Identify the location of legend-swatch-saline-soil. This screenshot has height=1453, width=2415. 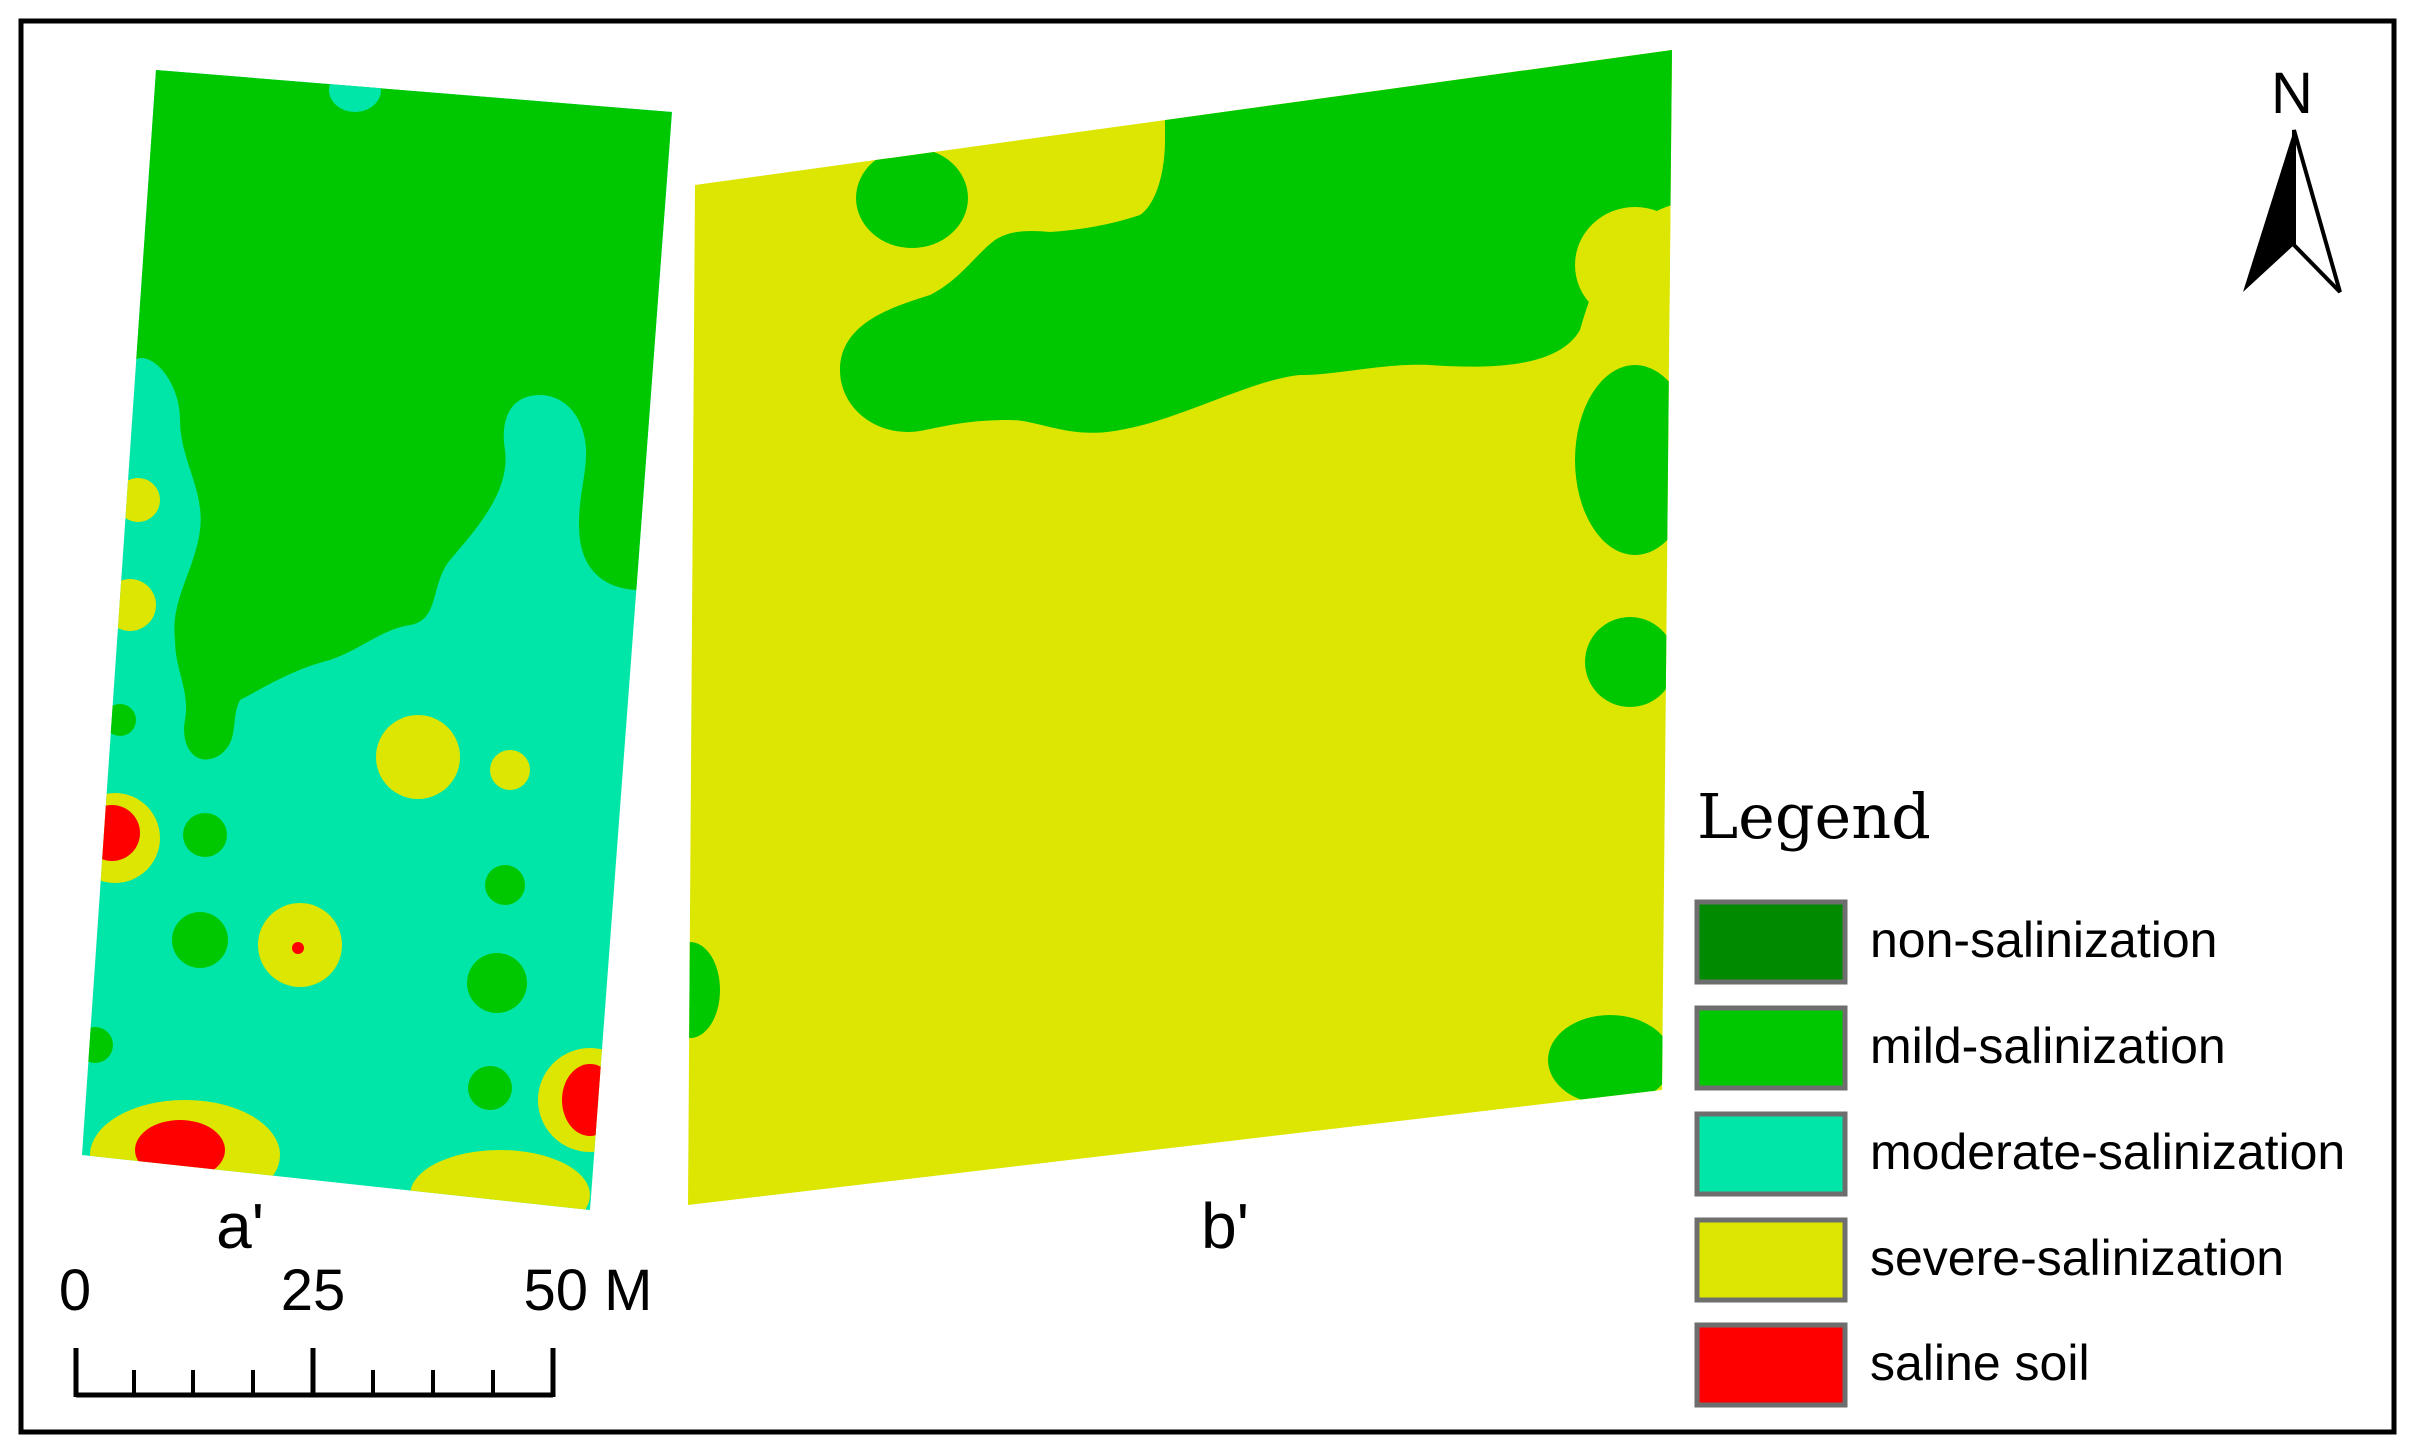
(1771, 1365).